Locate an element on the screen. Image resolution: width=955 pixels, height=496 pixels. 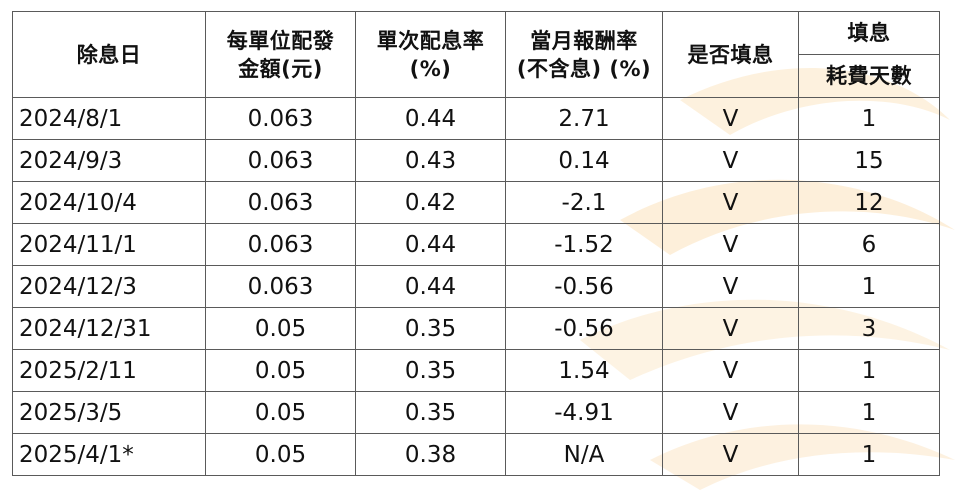
cell-days: 12 is located at coordinates (869, 202).